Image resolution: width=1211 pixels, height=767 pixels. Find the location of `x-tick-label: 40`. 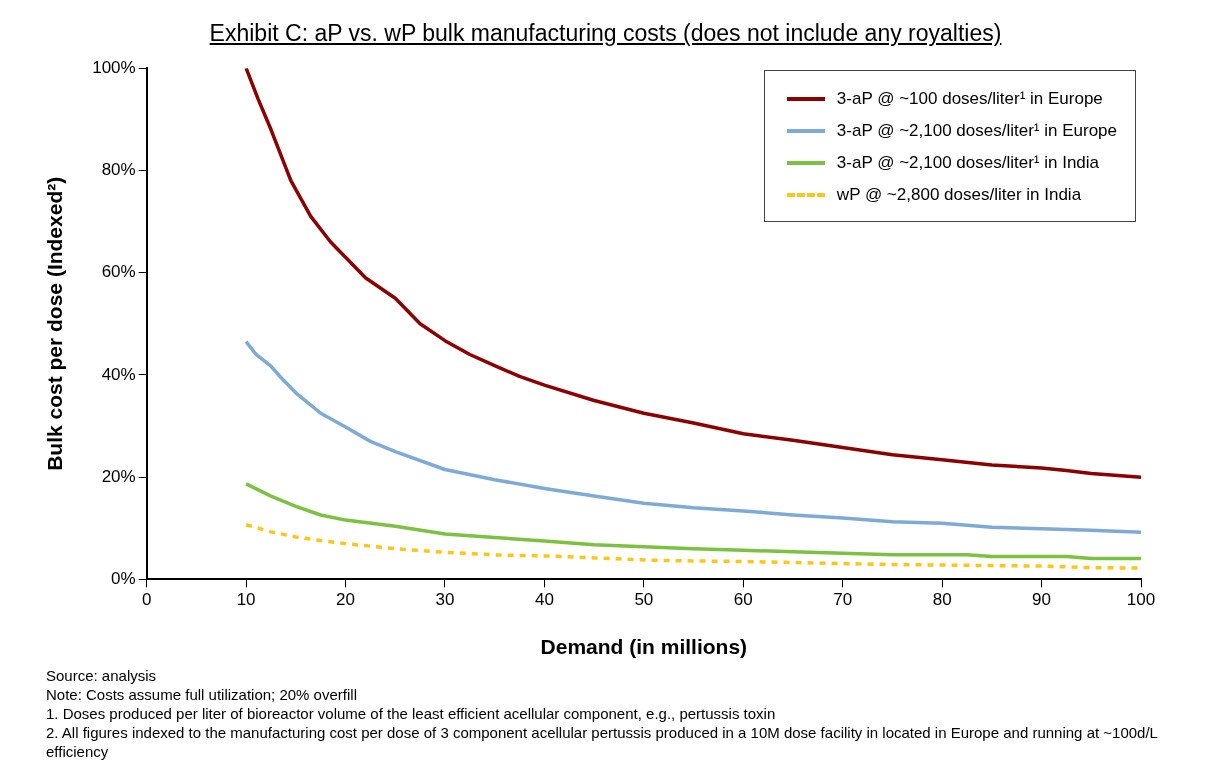

x-tick-label: 40 is located at coordinates (544, 600).